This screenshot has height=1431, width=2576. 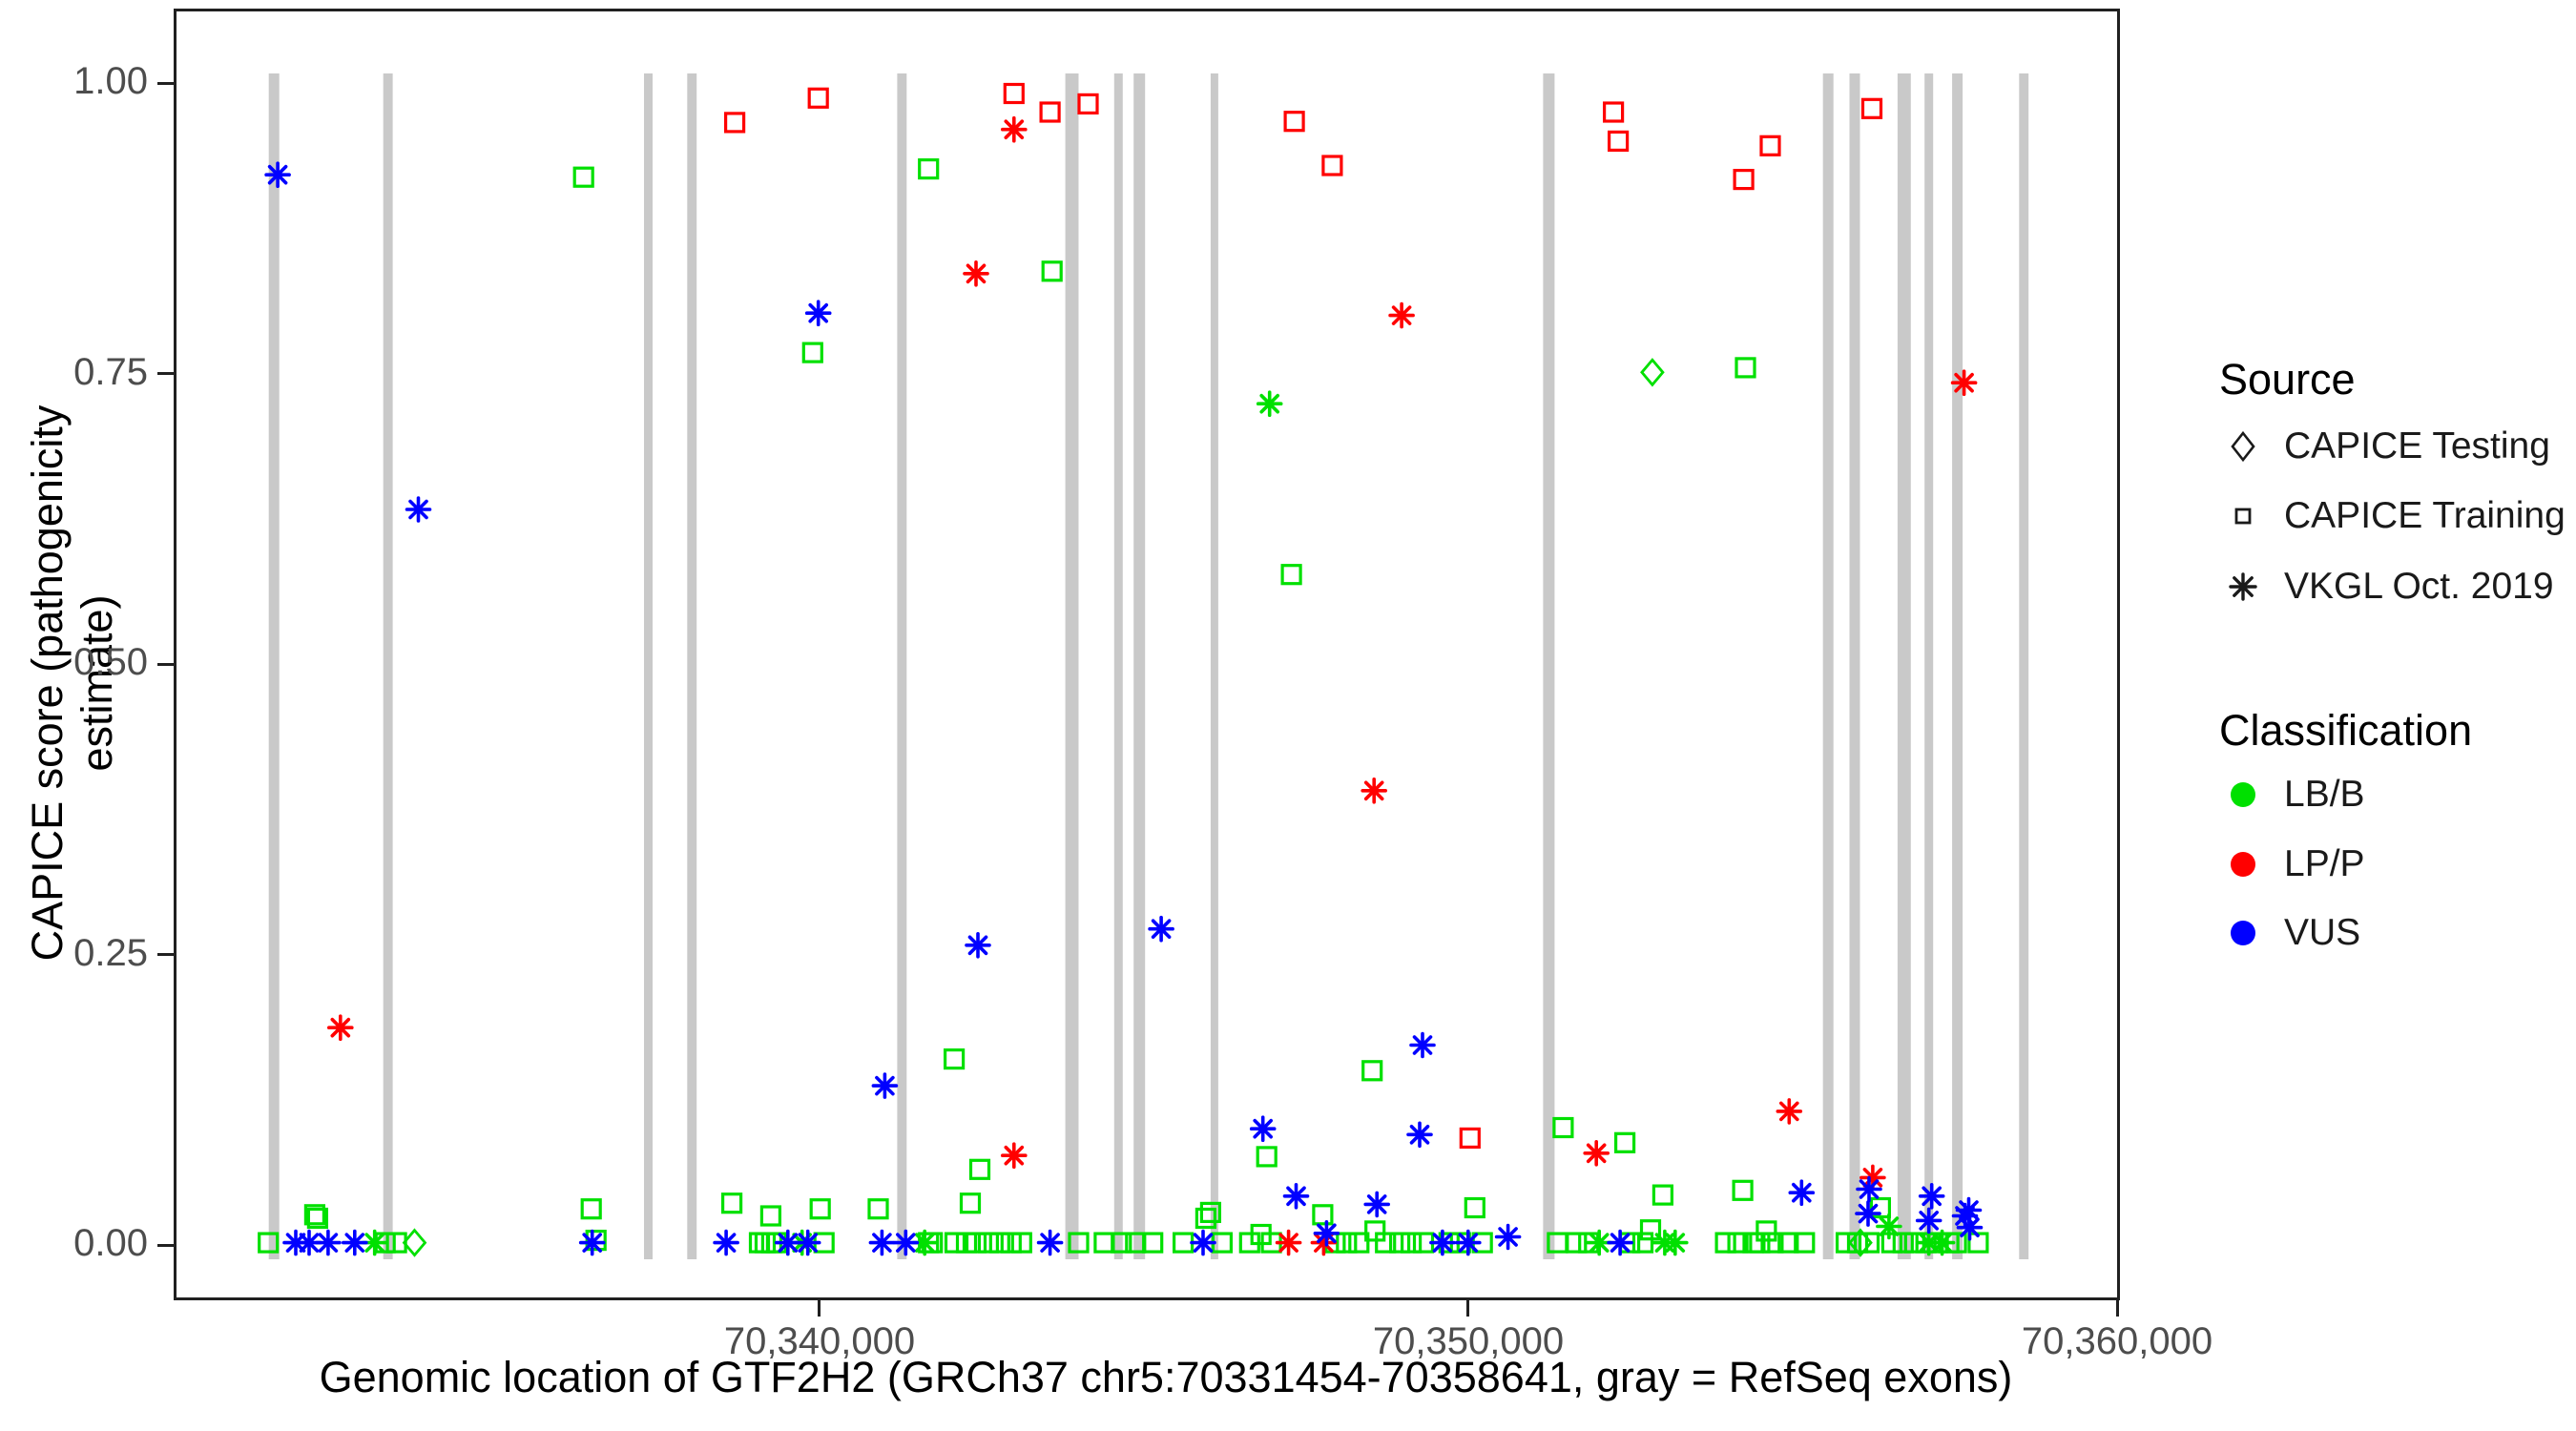 What do you see at coordinates (2243, 586) in the screenshot?
I see `asterisk-icon` at bounding box center [2243, 586].